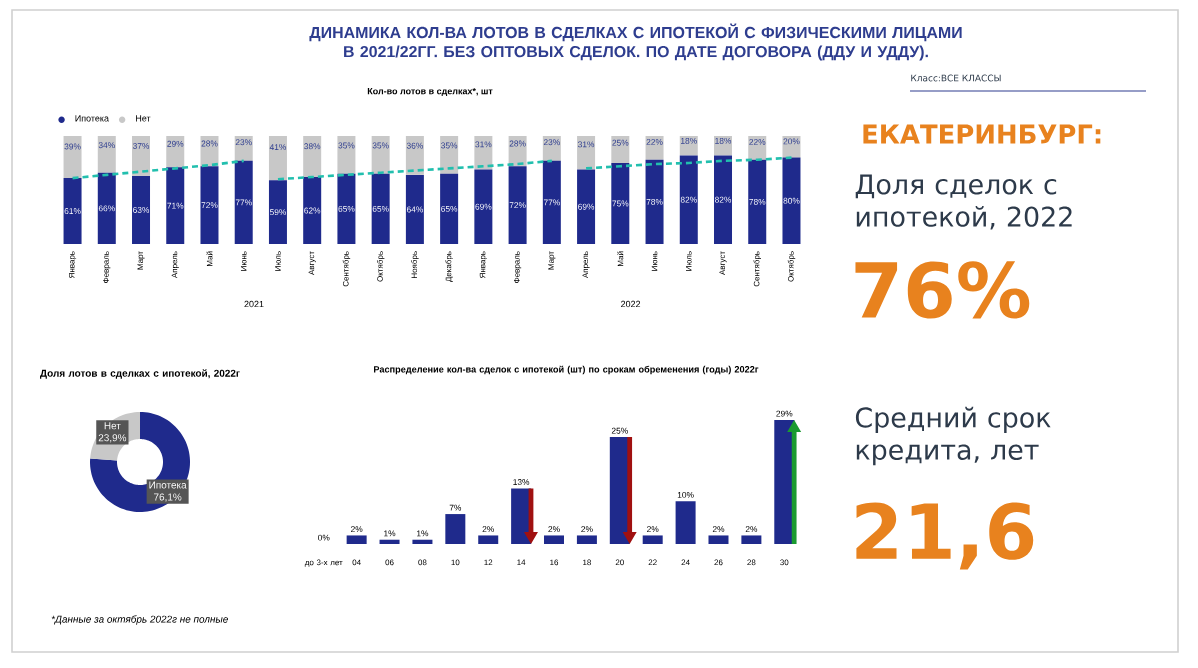 The image size is (1198, 668). What do you see at coordinates (945, 536) in the screenshot?
I see `text: 21,6` at bounding box center [945, 536].